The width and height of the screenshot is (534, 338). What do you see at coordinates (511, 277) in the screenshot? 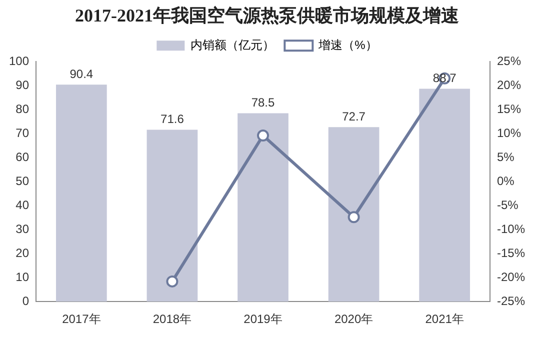
I see `y2-tick-label: -20%` at bounding box center [511, 277].